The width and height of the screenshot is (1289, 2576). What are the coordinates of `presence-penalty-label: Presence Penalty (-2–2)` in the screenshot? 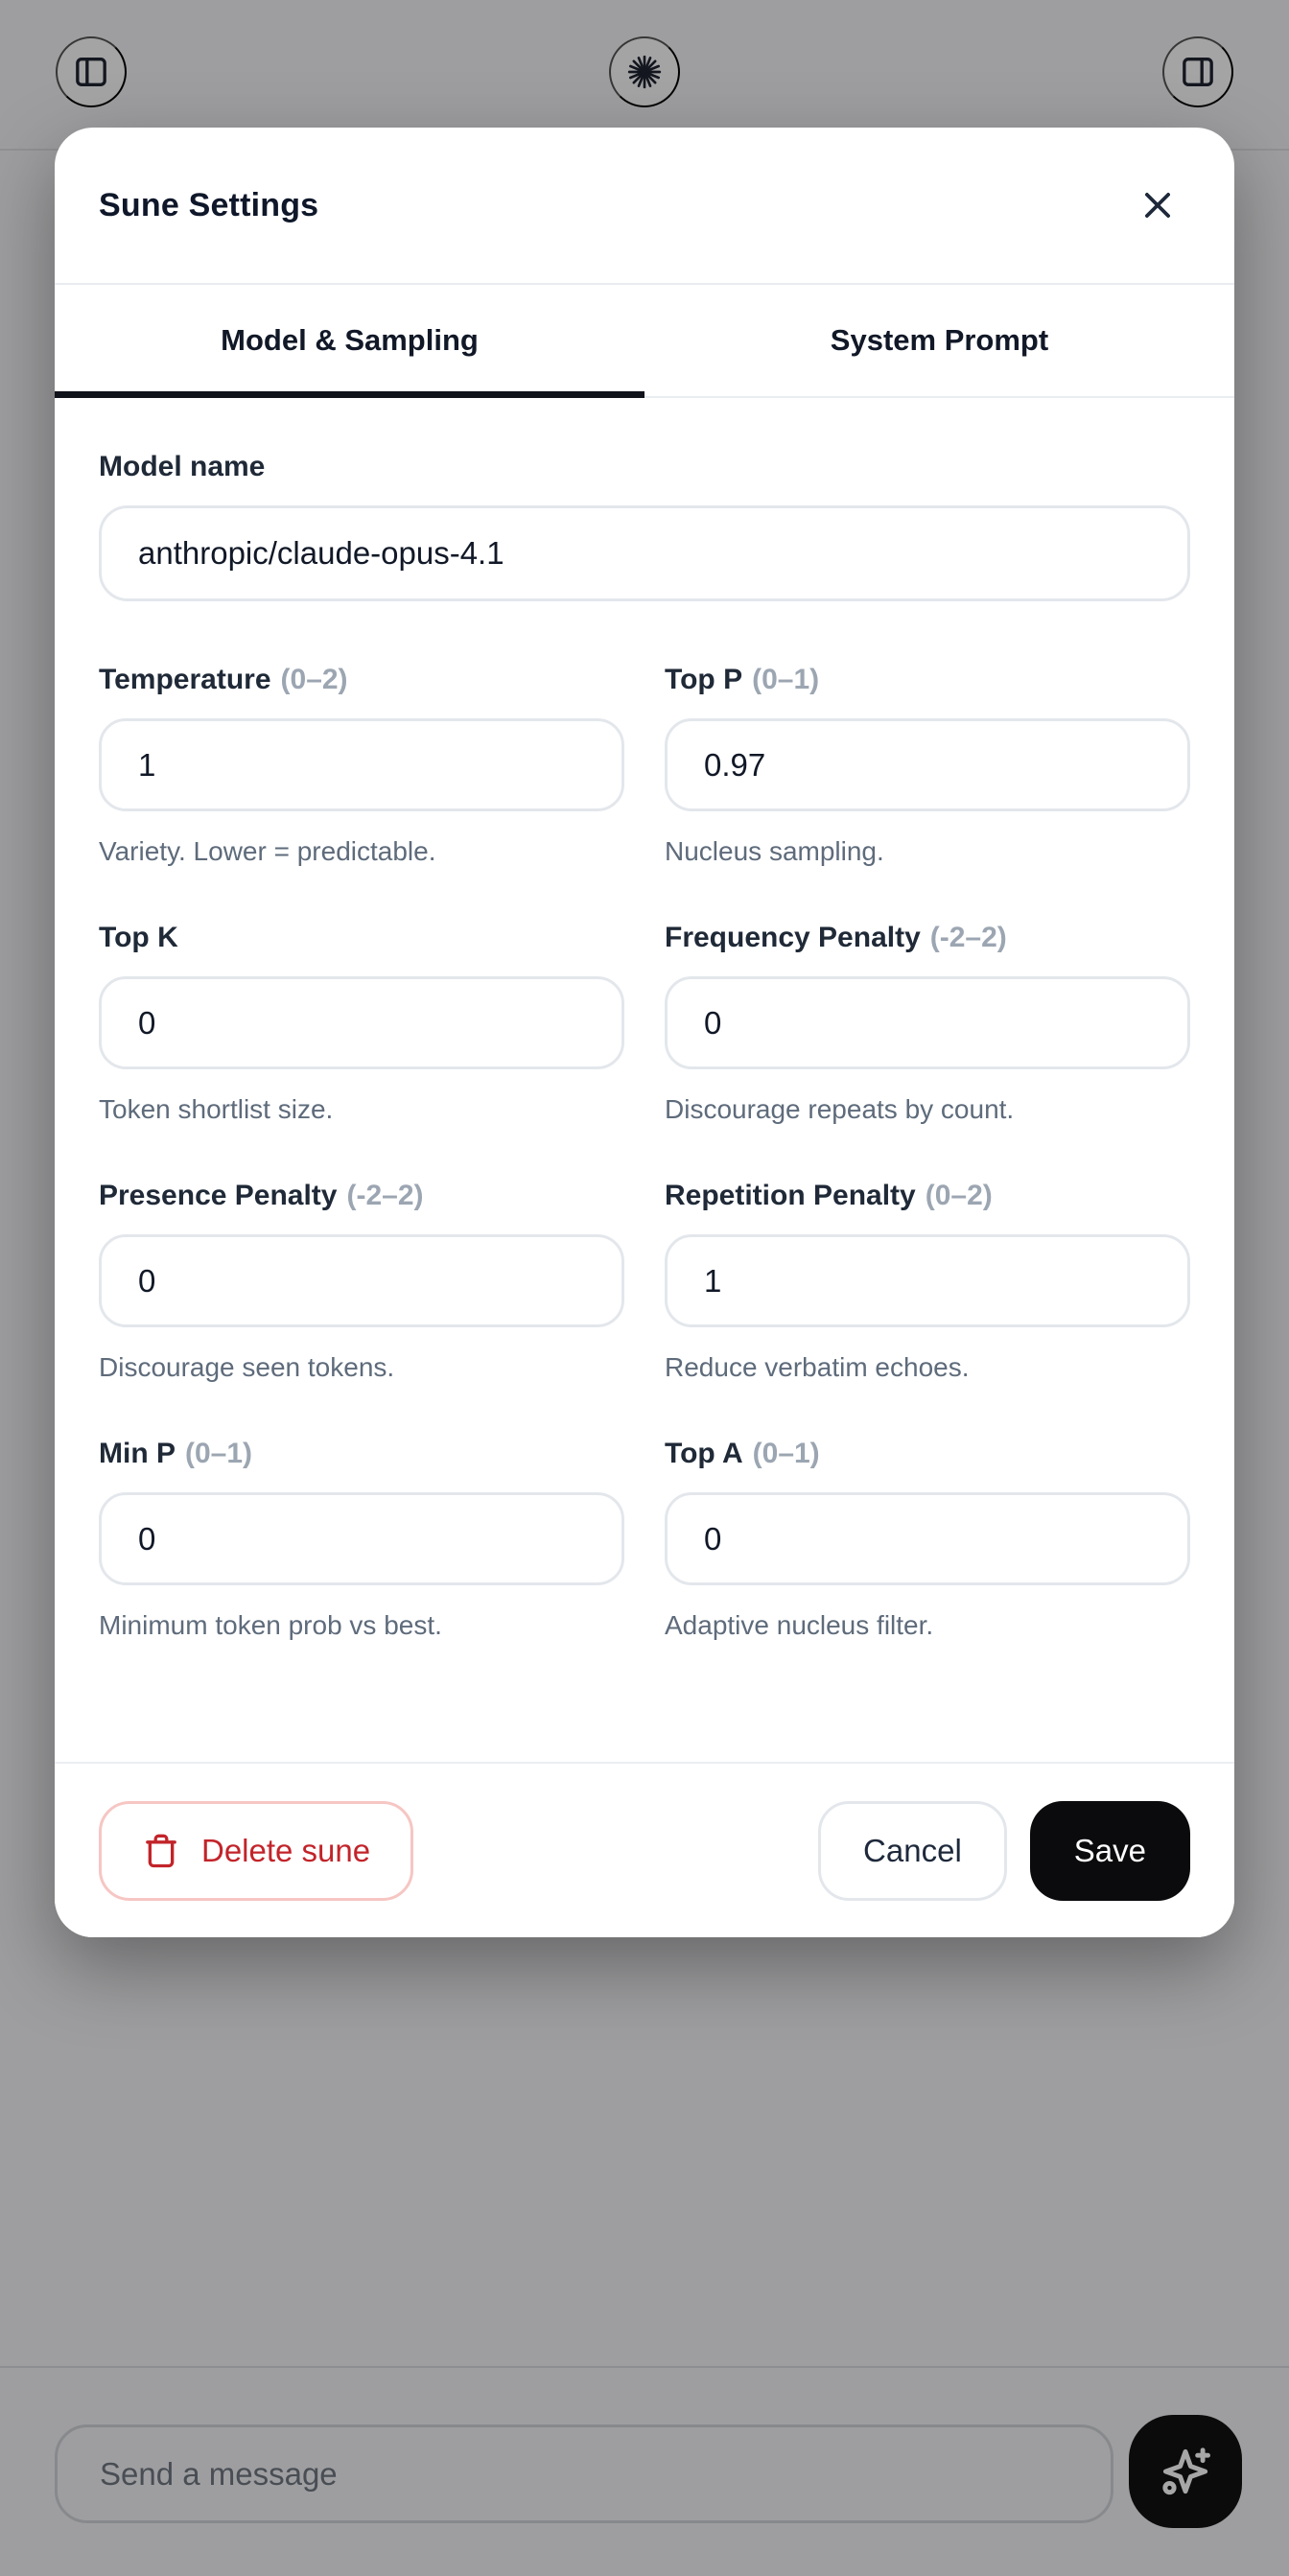 It's located at (361, 1196).